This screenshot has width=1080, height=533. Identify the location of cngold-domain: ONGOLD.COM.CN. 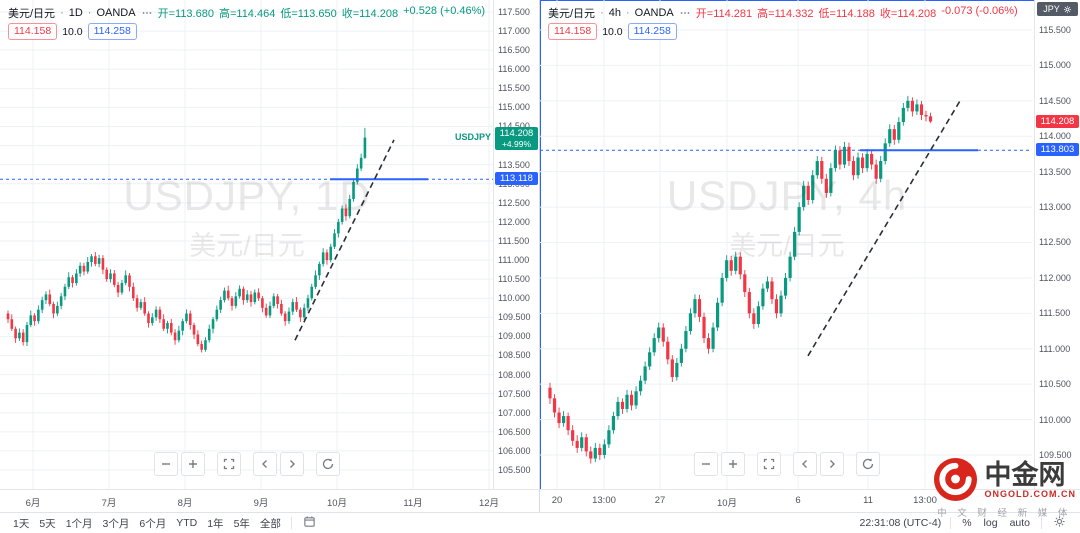
(1030, 493).